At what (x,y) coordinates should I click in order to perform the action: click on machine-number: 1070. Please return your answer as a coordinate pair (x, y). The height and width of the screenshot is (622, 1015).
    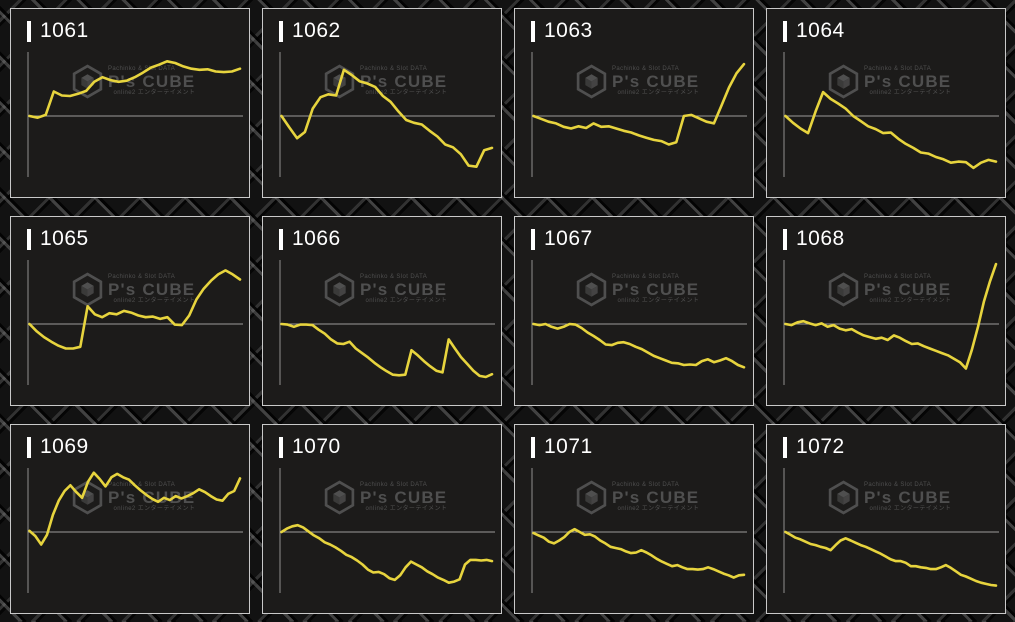
    Looking at the image, I should click on (310, 447).